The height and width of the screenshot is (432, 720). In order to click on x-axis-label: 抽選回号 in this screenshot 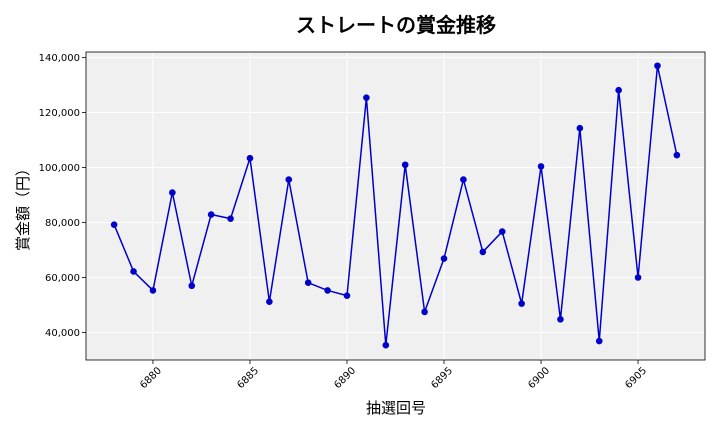, I will do `click(396, 408)`.